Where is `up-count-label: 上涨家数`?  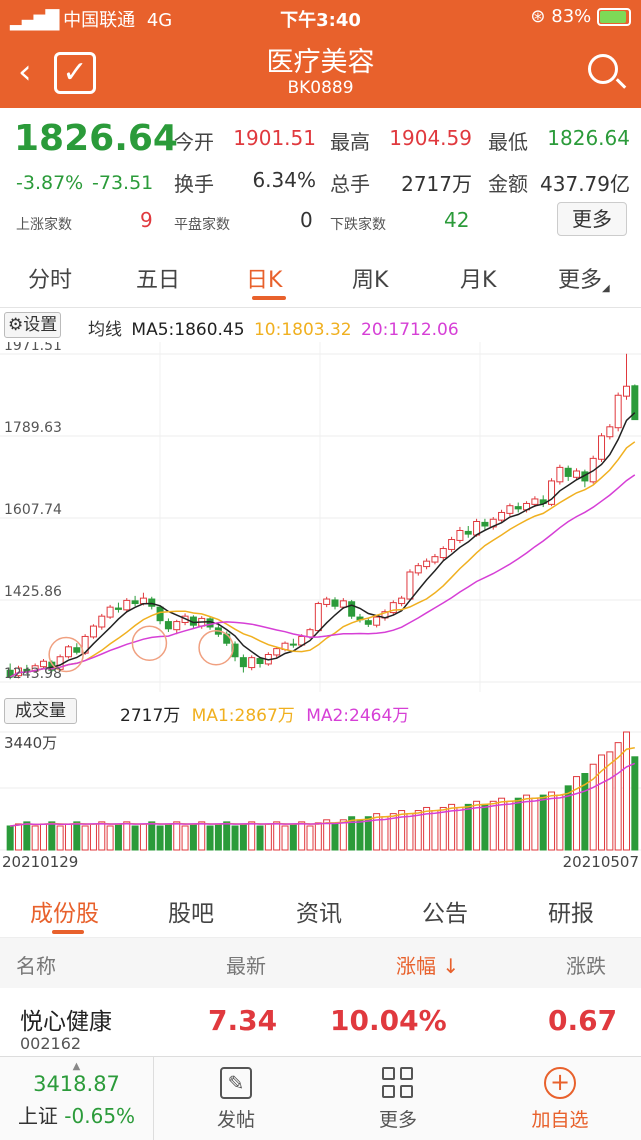
up-count-label: 上涨家数 is located at coordinates (44, 225).